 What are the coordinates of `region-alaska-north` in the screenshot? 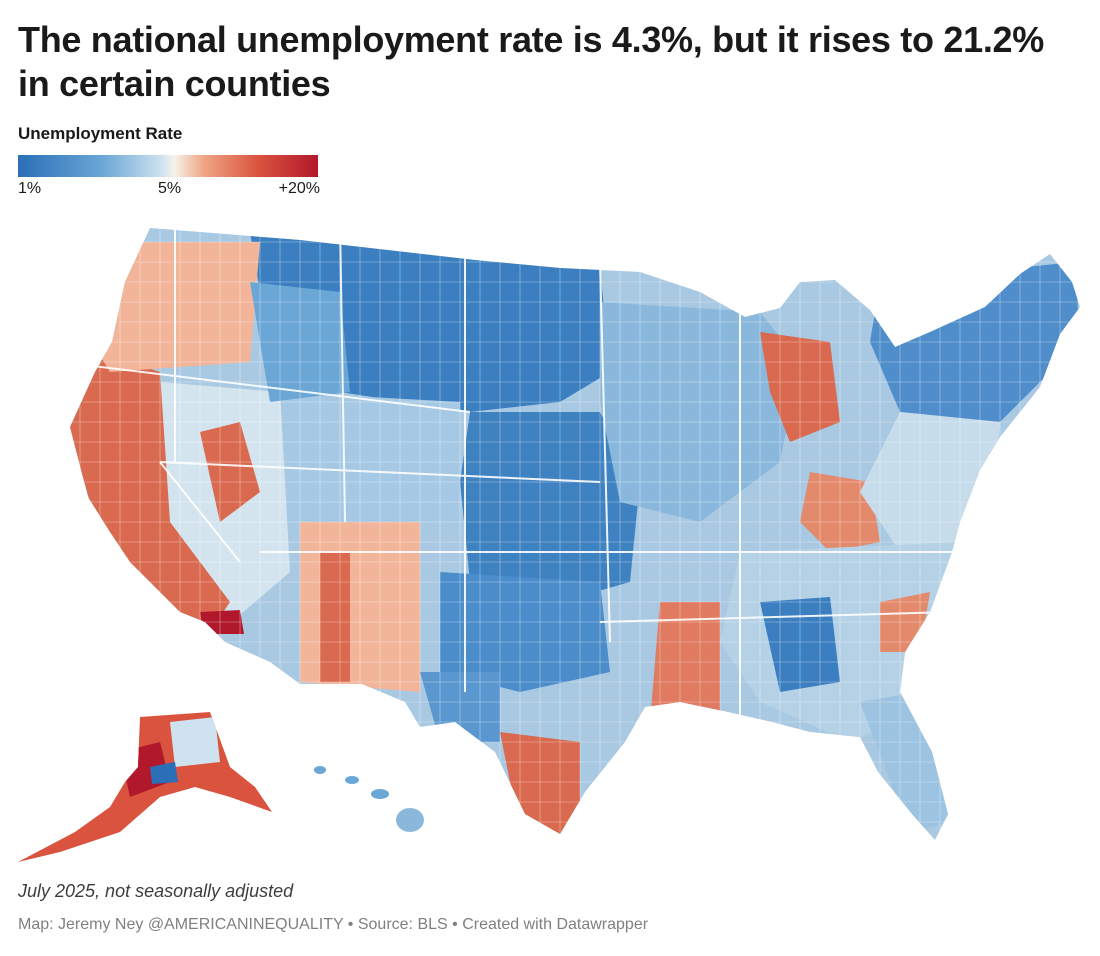 It's located at (195, 742).